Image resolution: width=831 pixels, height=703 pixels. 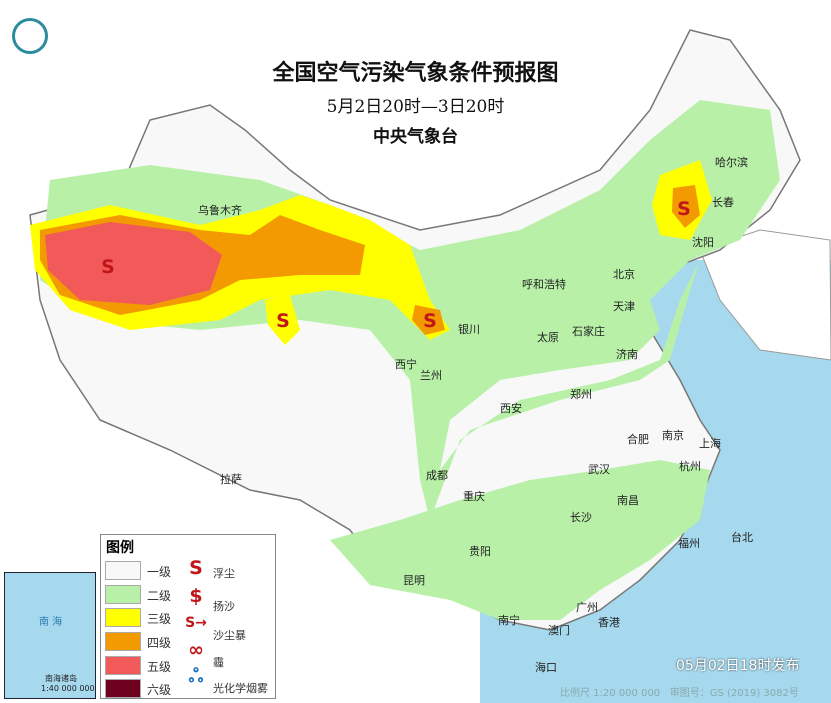 What do you see at coordinates (196, 650) in the screenshot?
I see `haze-icon: ∞` at bounding box center [196, 650].